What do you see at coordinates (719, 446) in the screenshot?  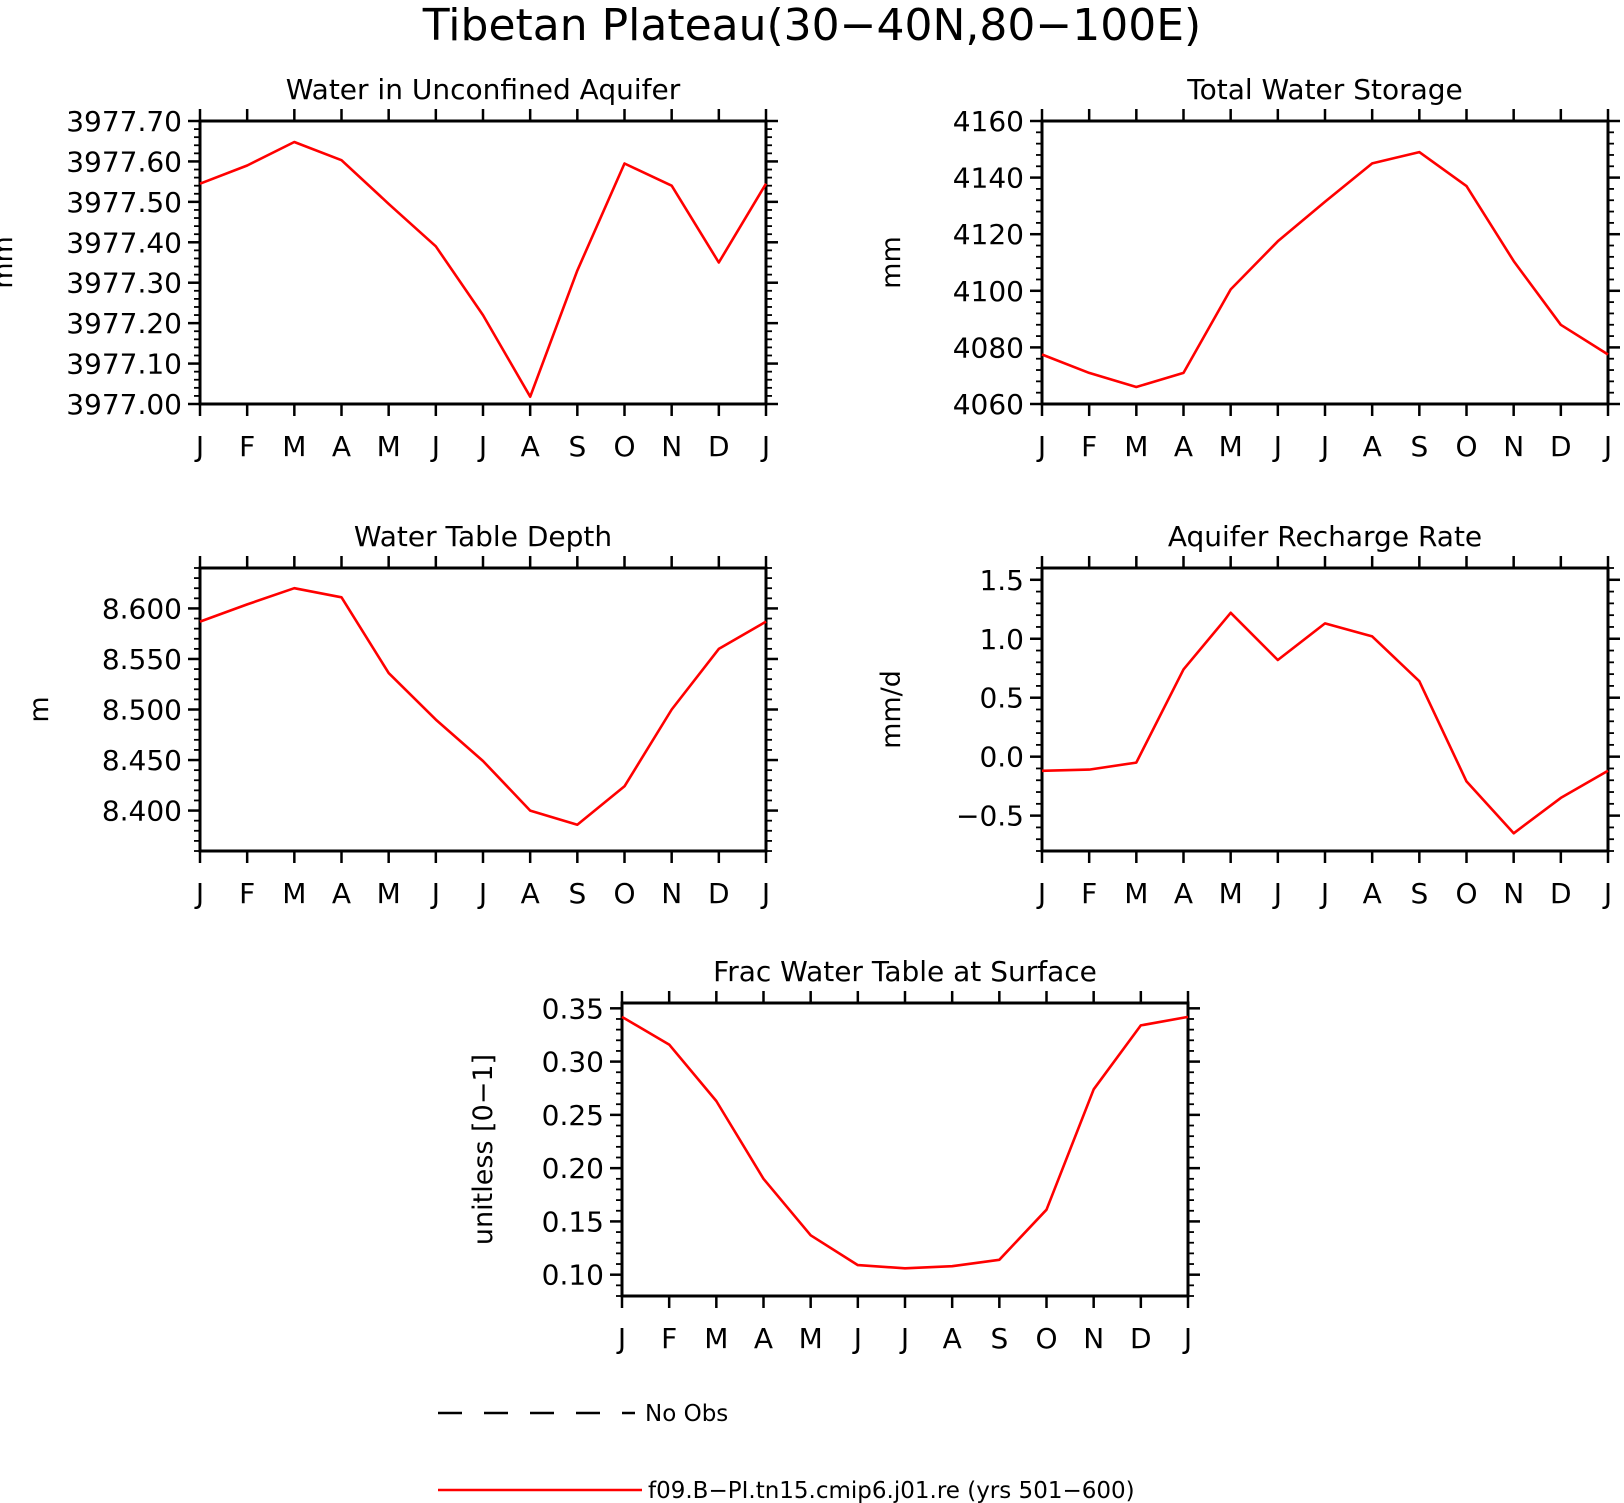 I see `water-in-unconfined-aquifer-xtick-label: D` at bounding box center [719, 446].